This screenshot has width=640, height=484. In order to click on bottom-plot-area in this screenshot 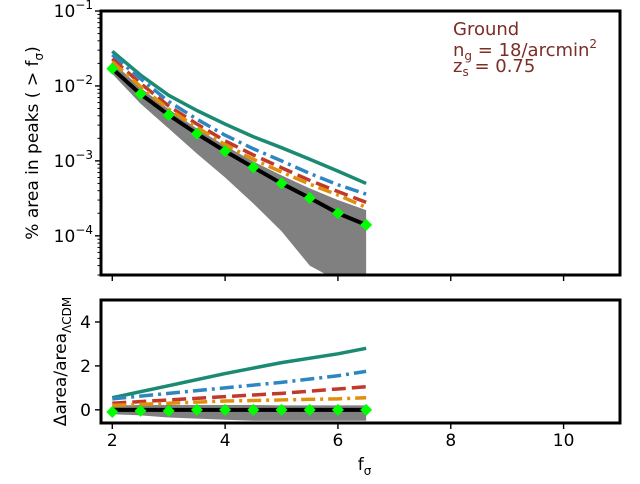, I will do `click(239, 383)`.